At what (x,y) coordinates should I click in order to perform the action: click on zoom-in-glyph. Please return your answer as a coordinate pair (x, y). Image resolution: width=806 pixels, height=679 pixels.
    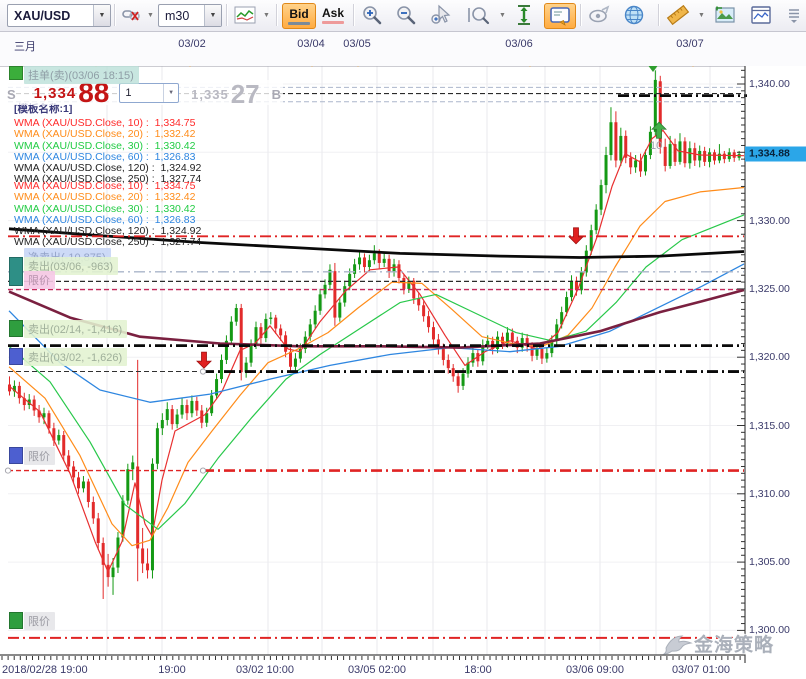
    Looking at the image, I should click on (372, 15).